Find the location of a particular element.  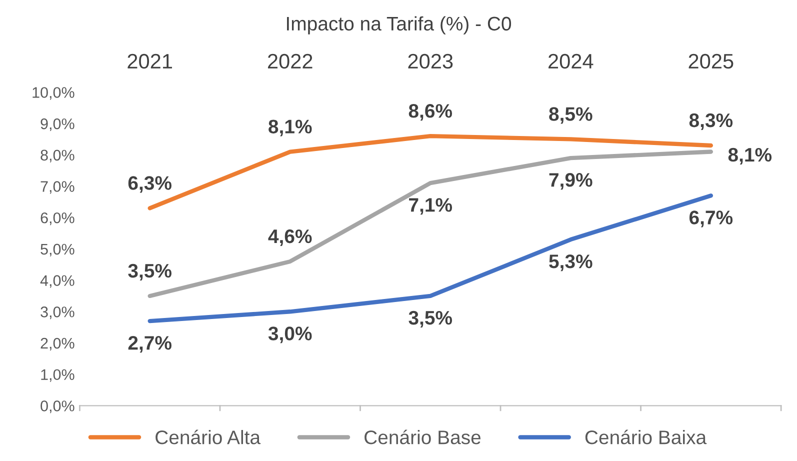

y-tick-label: 0,0% is located at coordinates (57, 407).